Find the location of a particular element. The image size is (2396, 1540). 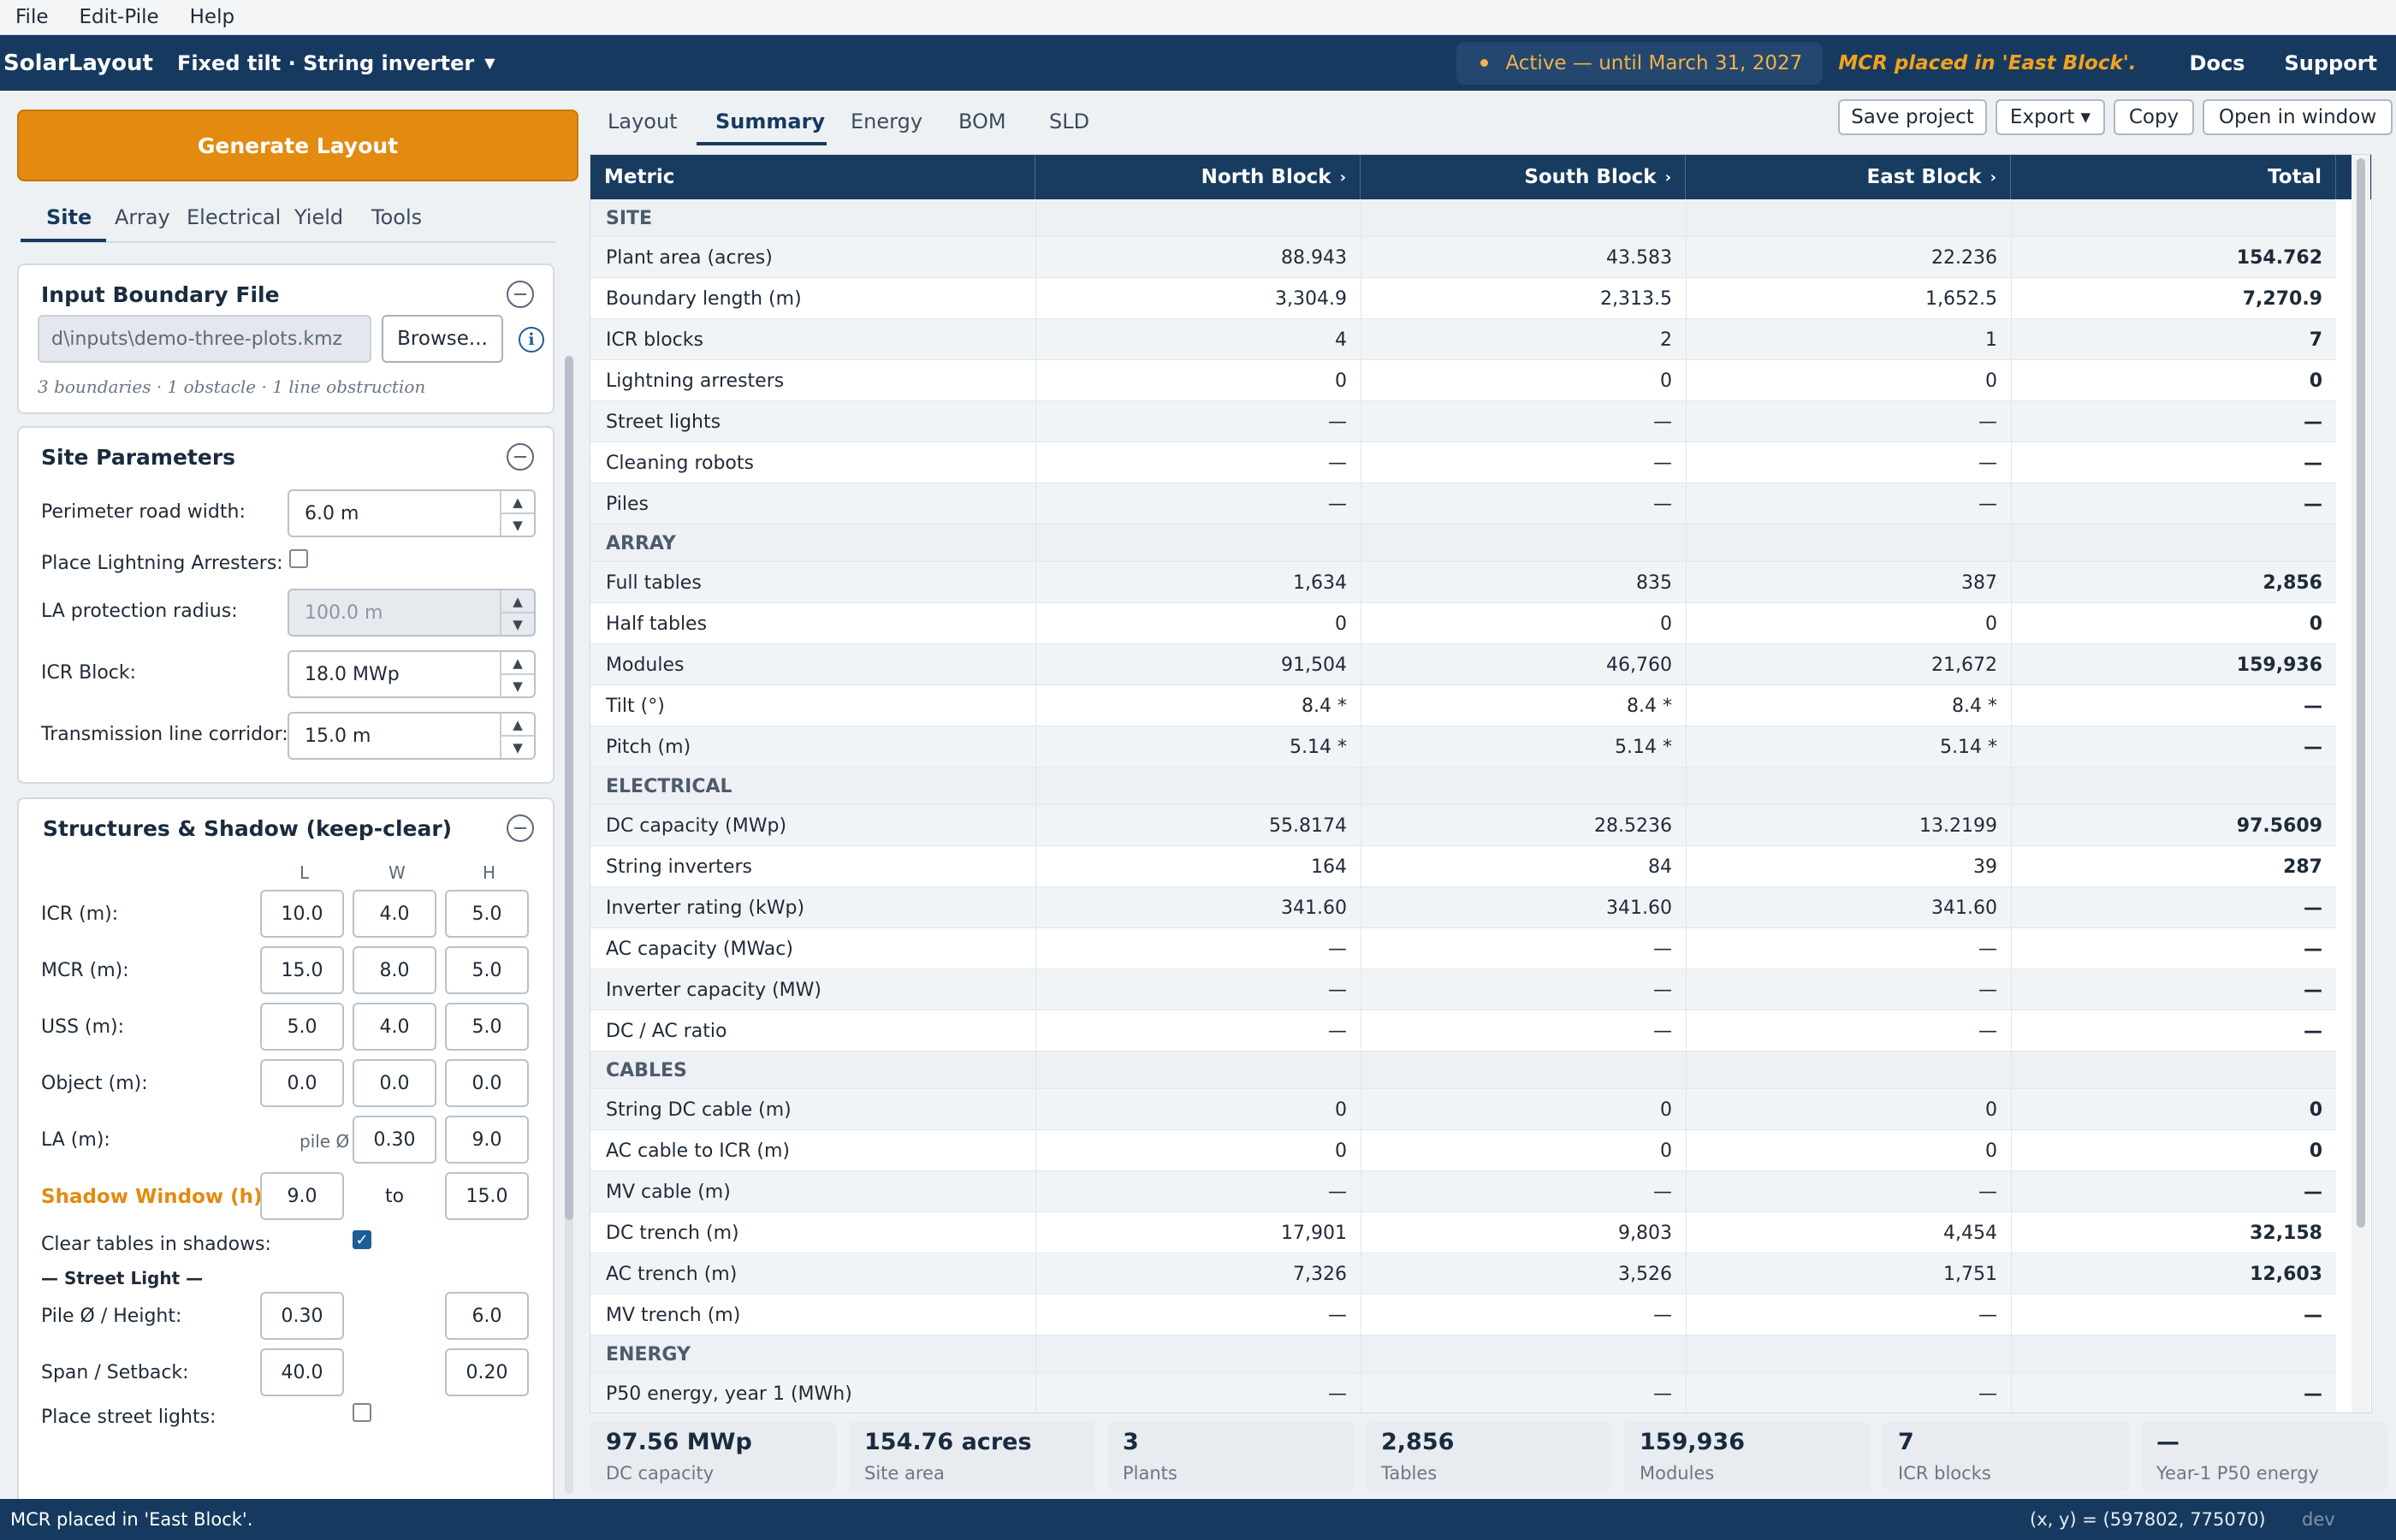

tab-site: Site is located at coordinates (69, 217).